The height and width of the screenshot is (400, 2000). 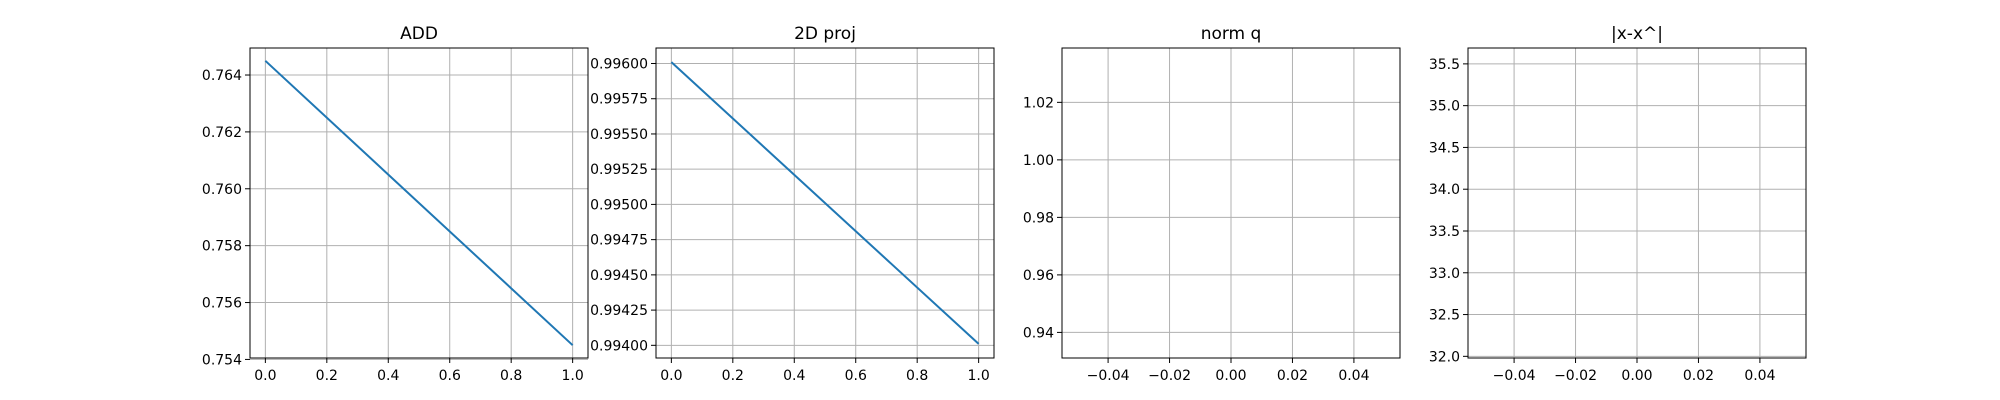 I want to click on y-tick-label: 33.0, so click(x=1444, y=274).